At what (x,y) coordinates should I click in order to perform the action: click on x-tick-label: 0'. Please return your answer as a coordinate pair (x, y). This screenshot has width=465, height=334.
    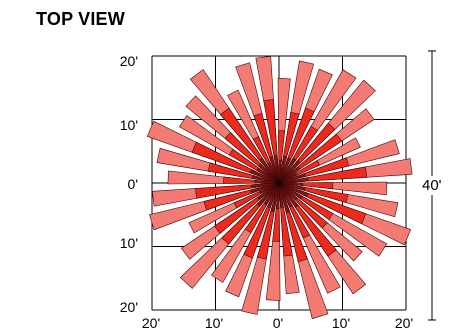
    Looking at the image, I should click on (278, 323).